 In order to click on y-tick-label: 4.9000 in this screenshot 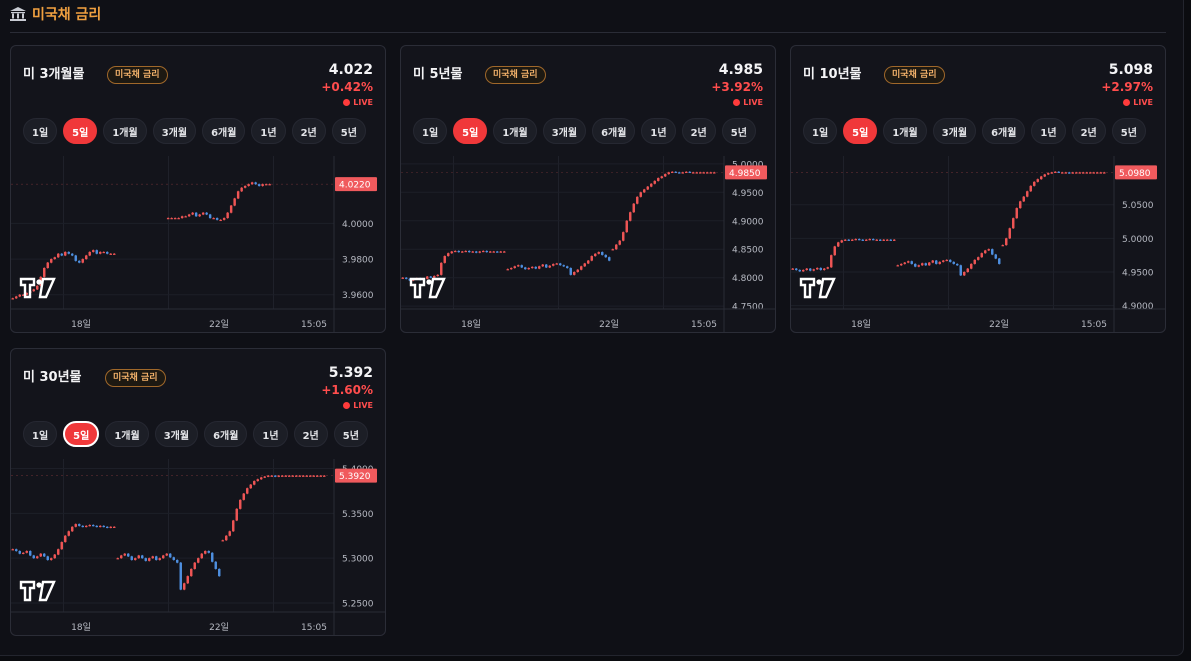, I will do `click(748, 222)`.